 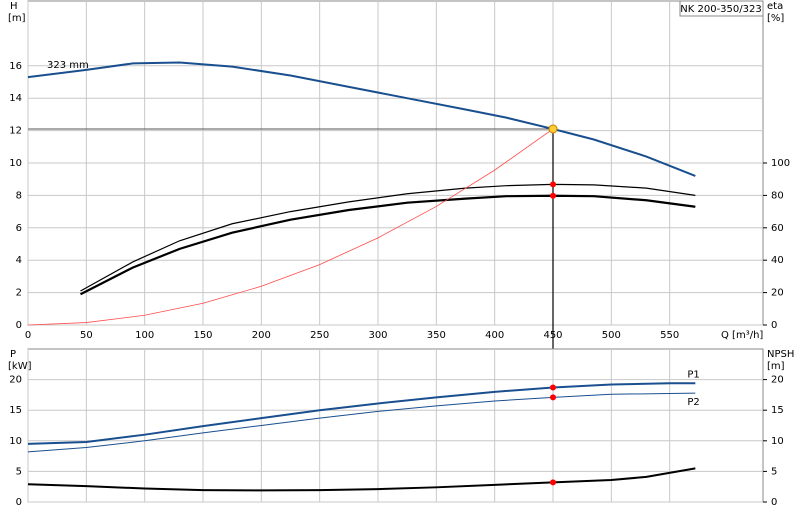 I want to click on y2-axis-label: eta, so click(x=775, y=6).